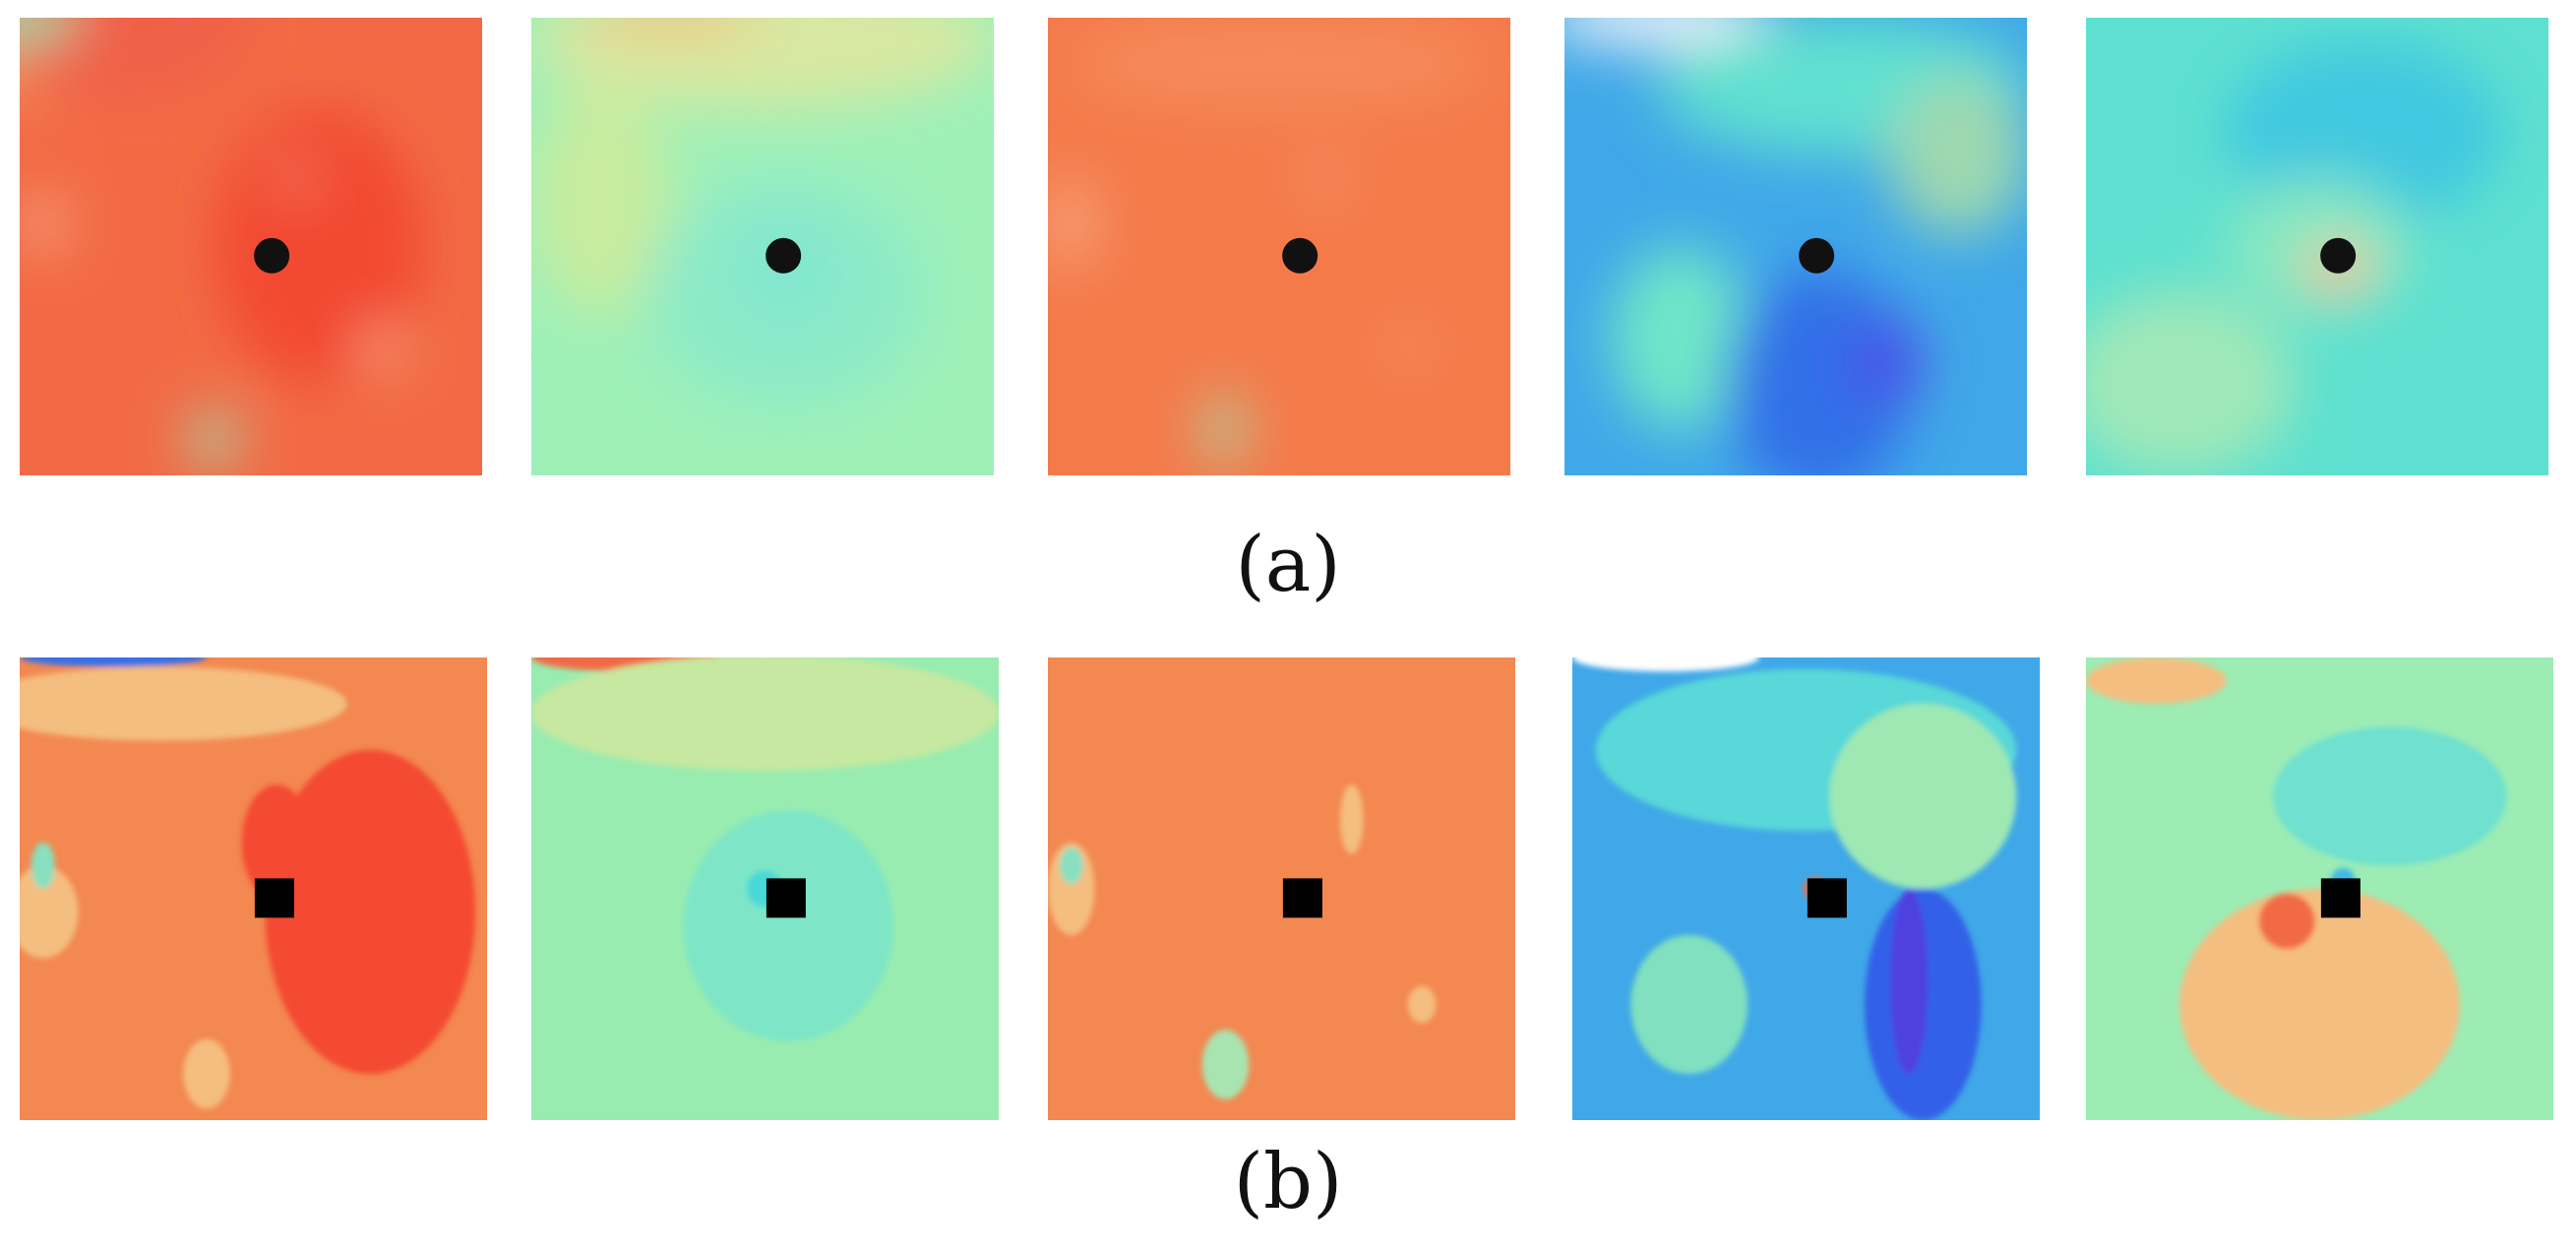 The image size is (2576, 1252). I want to click on caption-b: (b), so click(1288, 1182).